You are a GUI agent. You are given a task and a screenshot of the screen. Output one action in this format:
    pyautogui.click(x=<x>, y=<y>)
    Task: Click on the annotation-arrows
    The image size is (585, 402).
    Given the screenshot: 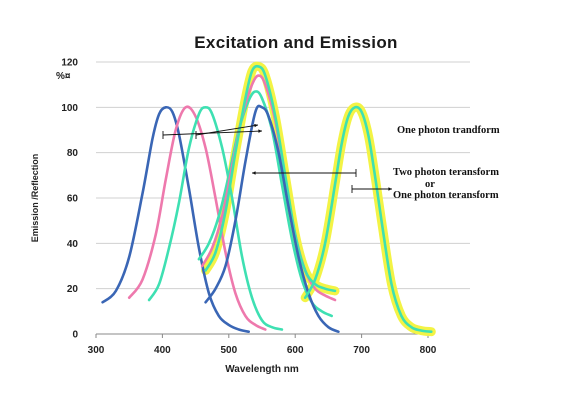 What is the action you would take?
    pyautogui.click(x=277, y=158)
    